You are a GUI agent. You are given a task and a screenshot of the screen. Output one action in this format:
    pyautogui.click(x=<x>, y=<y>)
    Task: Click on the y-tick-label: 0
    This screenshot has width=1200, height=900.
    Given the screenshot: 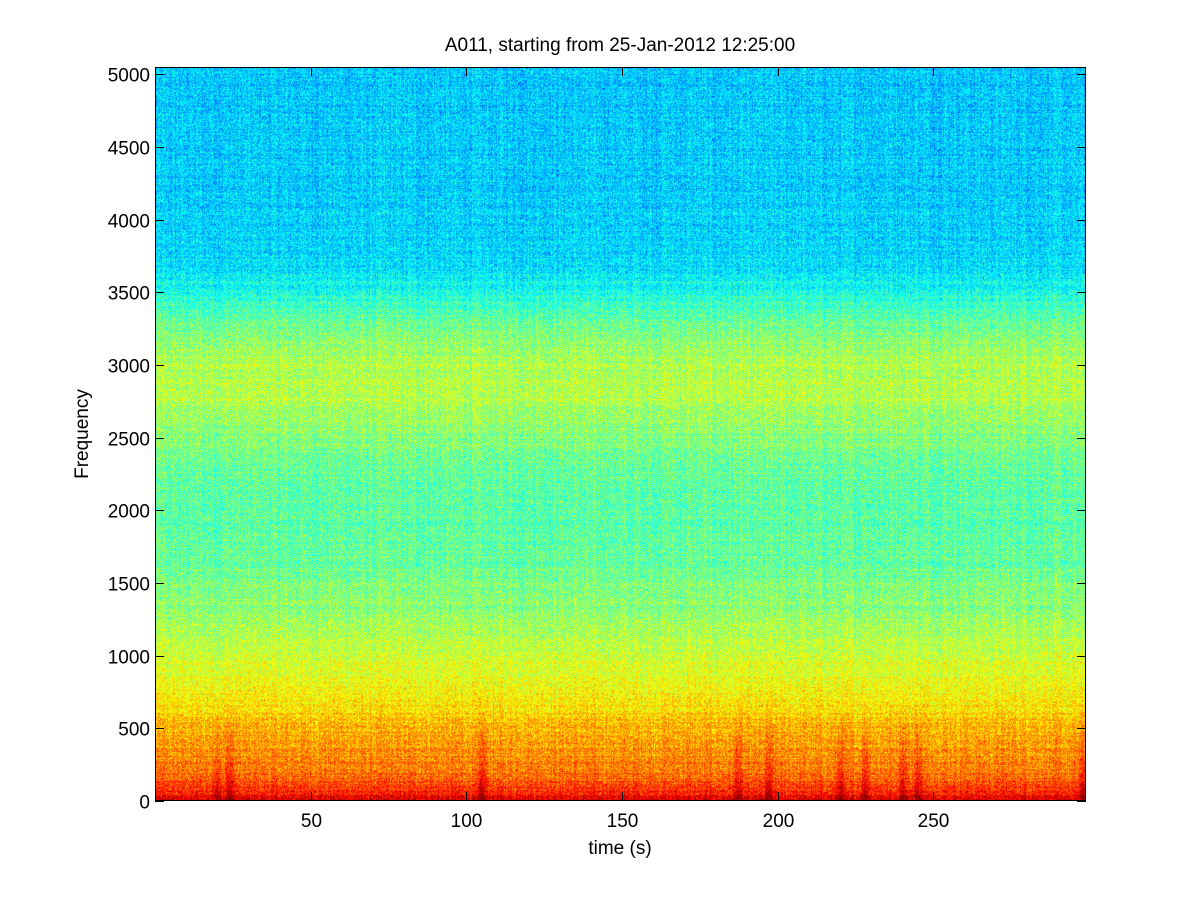 What is the action you would take?
    pyautogui.click(x=144, y=803)
    